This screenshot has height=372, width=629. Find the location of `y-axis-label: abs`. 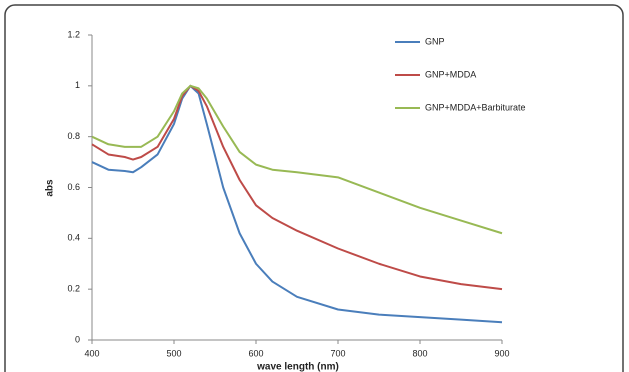

y-axis-label: abs is located at coordinates (50, 188).